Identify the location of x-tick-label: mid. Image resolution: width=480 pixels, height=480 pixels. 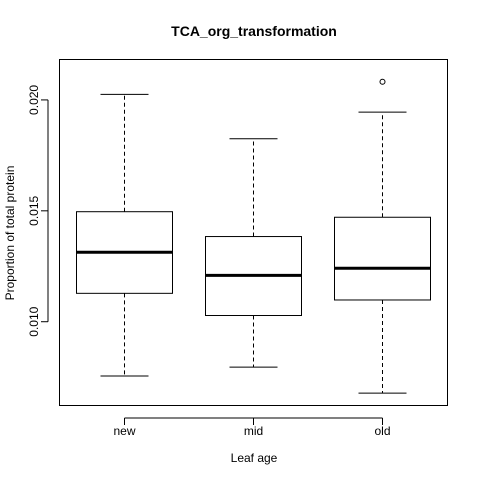
(253, 431).